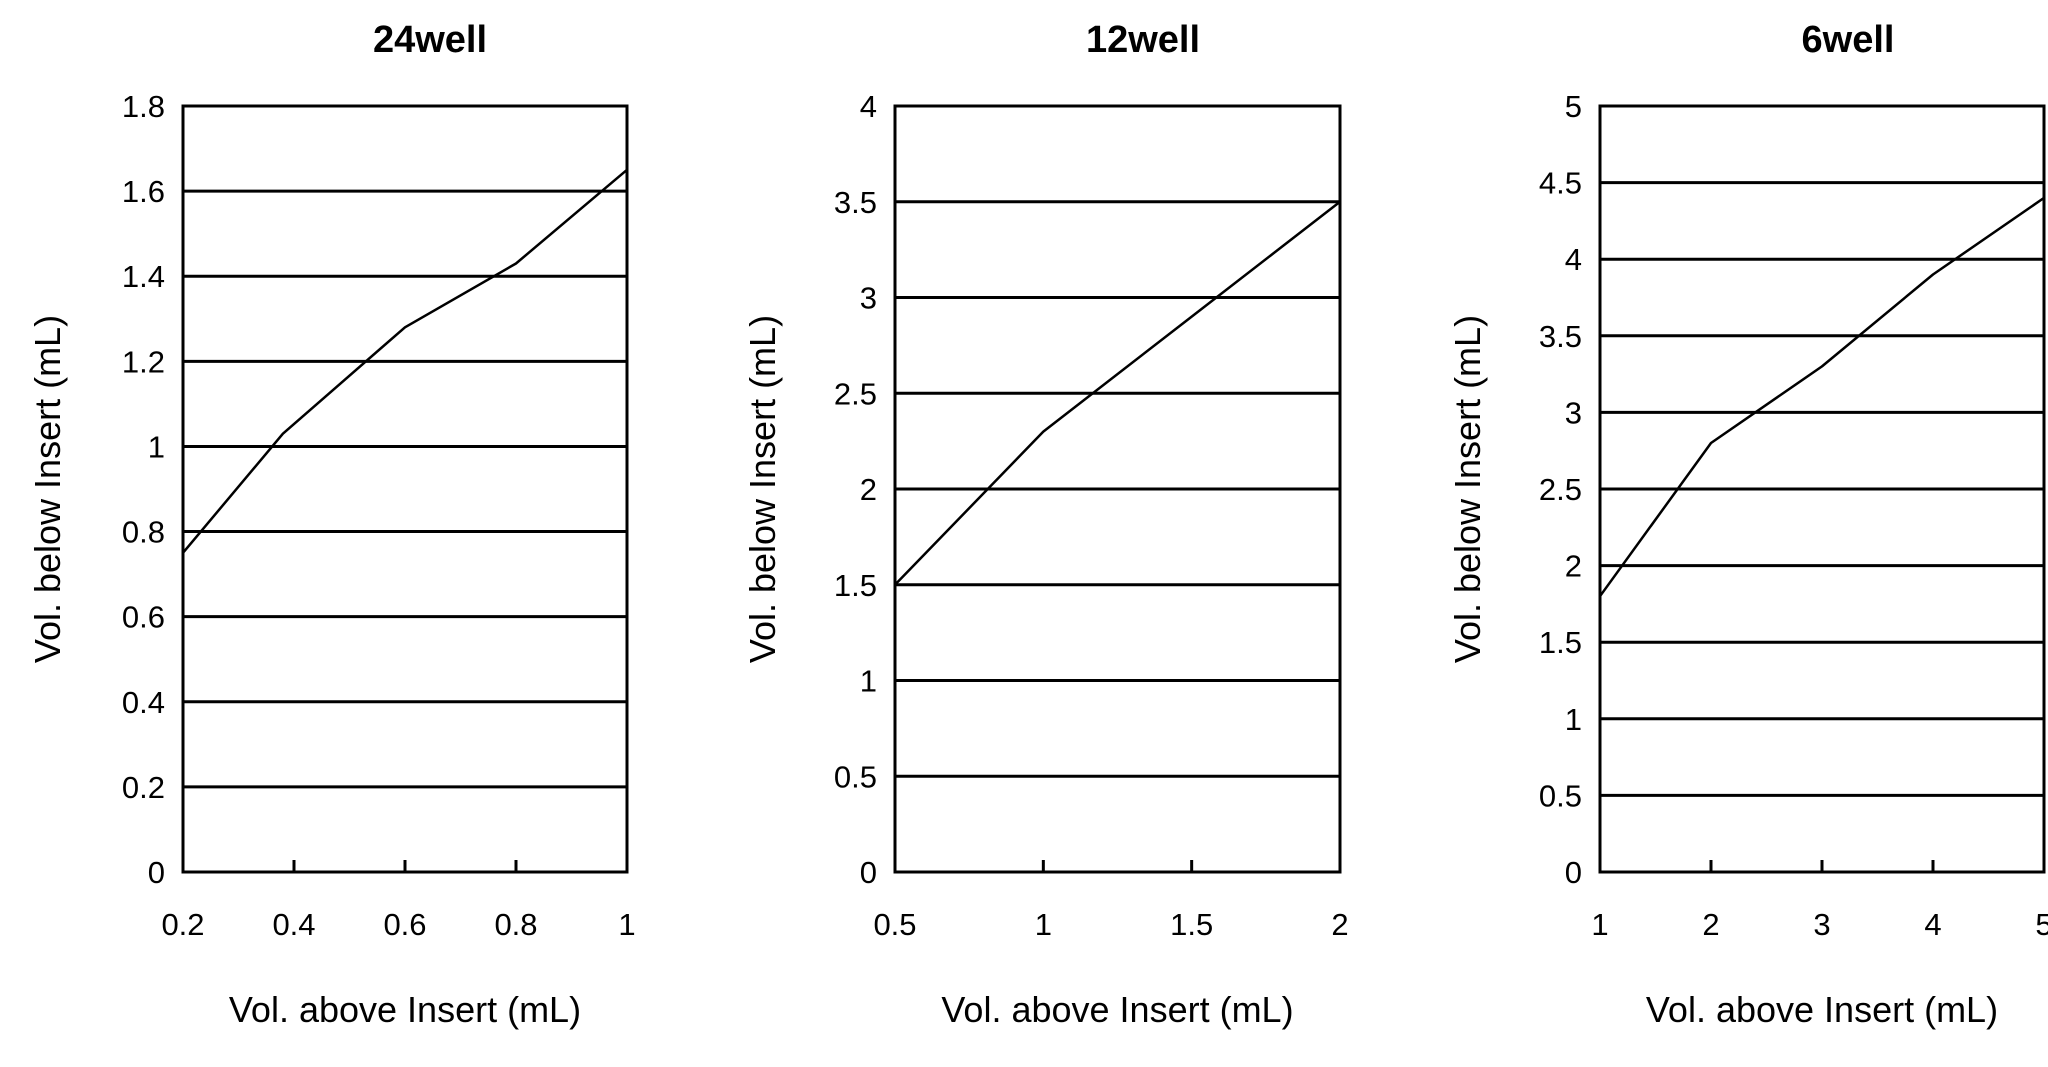  I want to click on y-tick-label: 1.6, so click(143, 191).